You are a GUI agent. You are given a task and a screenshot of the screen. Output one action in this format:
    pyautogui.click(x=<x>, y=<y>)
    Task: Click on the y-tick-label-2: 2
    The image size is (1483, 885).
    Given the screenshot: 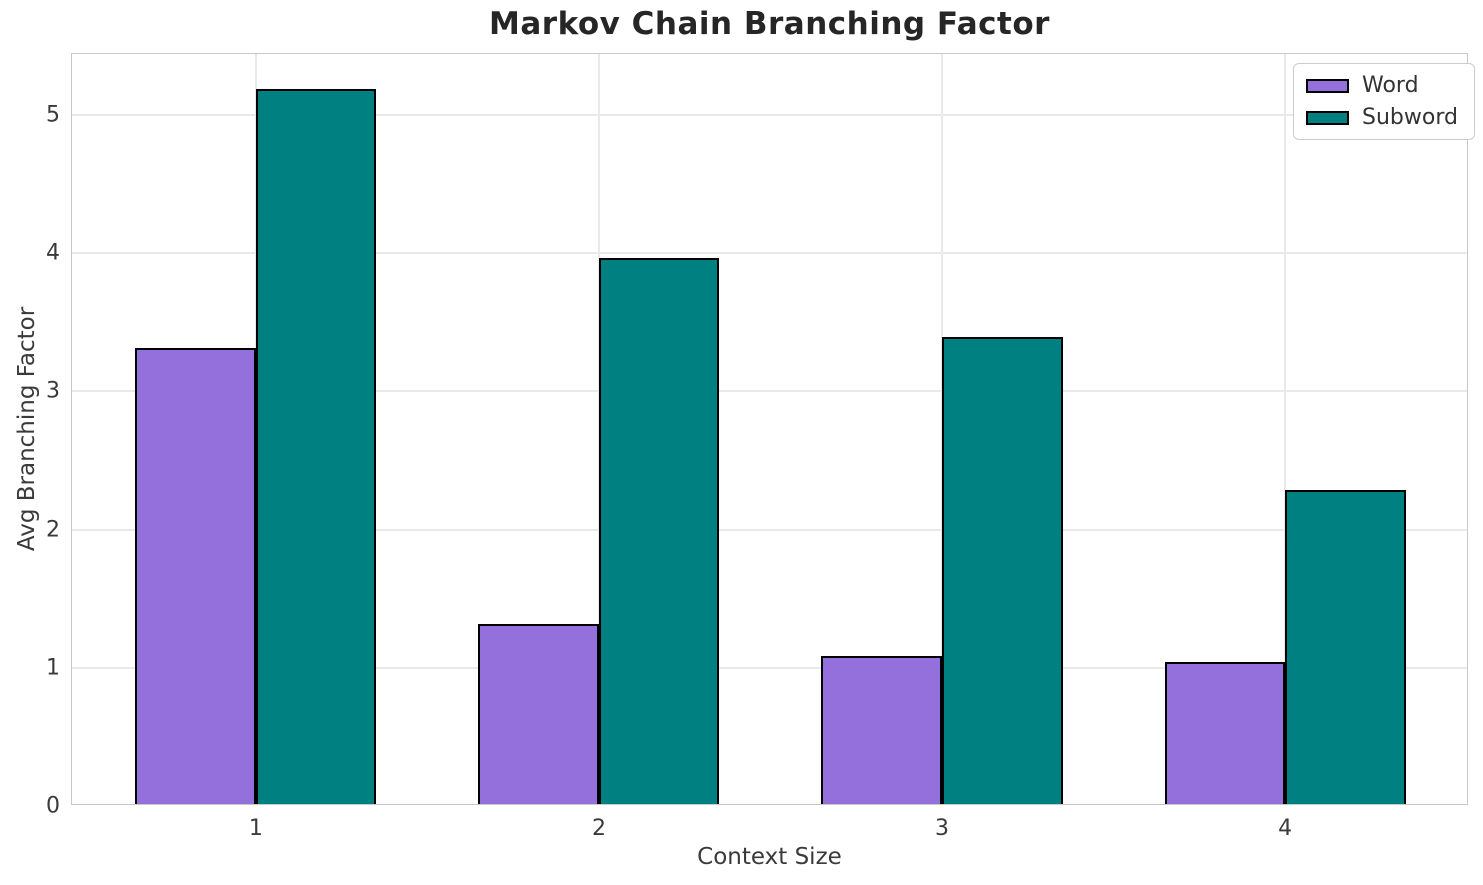 What is the action you would take?
    pyautogui.click(x=53, y=530)
    